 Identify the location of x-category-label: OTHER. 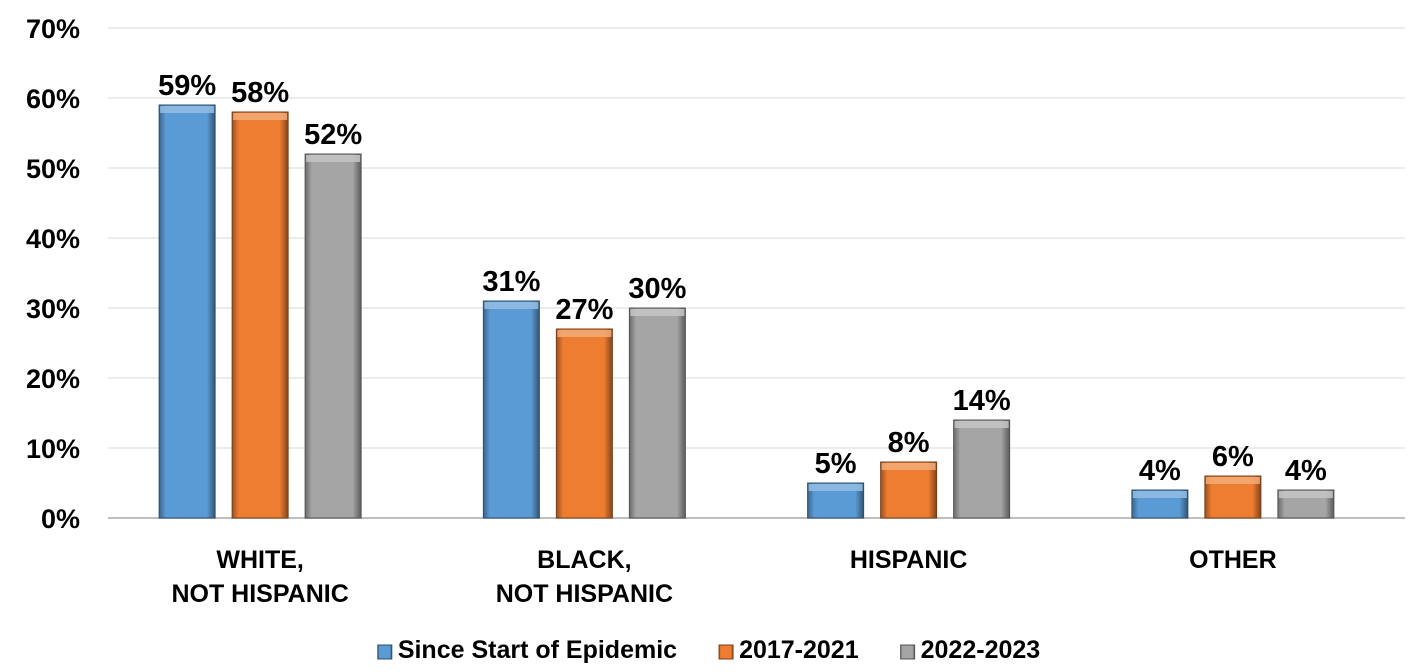
(1233, 560).